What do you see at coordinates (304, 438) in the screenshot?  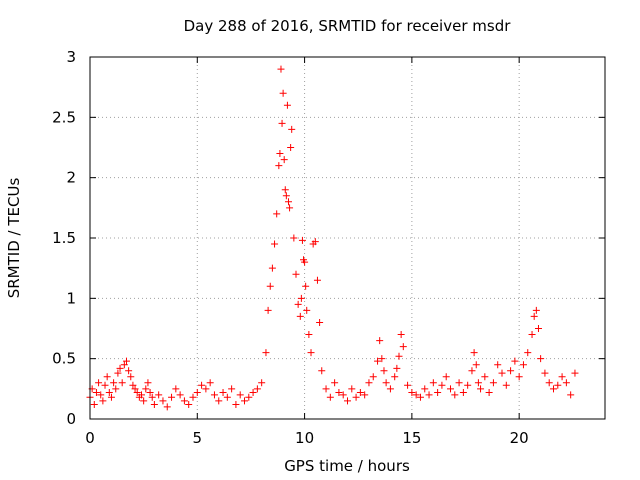 I see `x-tick-label: 10` at bounding box center [304, 438].